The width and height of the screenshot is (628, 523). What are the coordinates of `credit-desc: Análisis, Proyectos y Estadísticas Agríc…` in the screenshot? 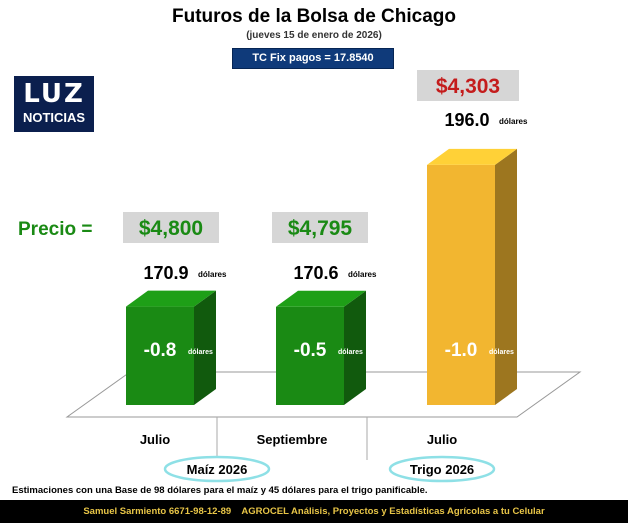 It's located at (418, 511).